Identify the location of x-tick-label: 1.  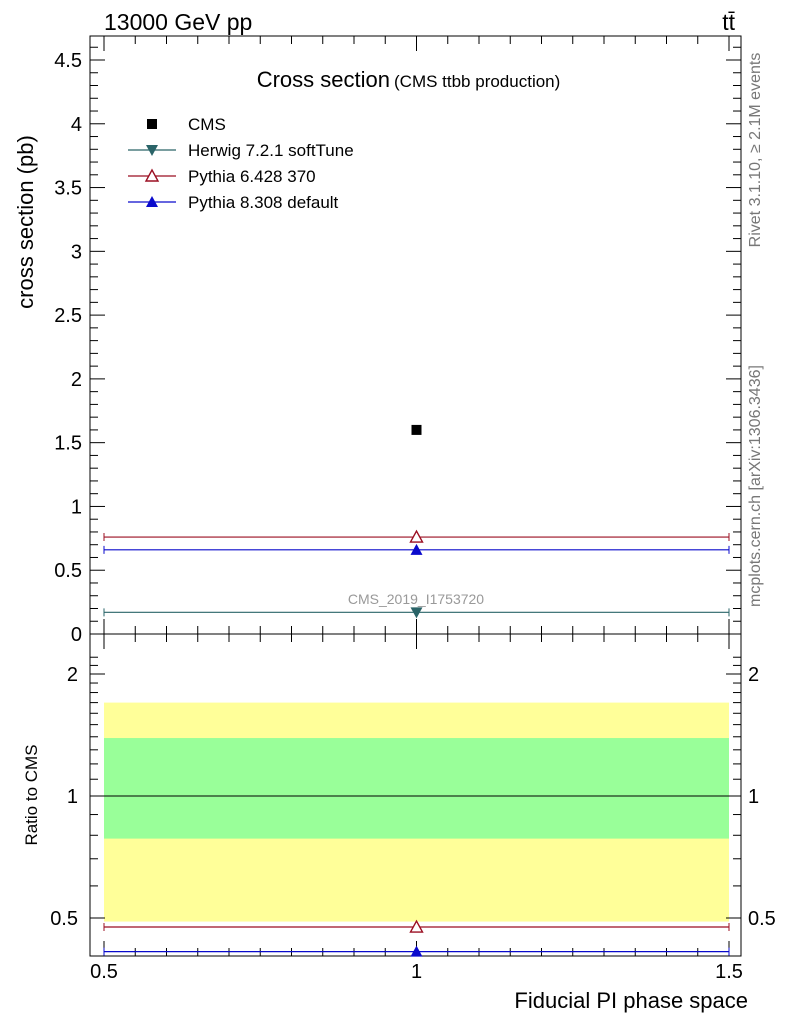
(416, 972).